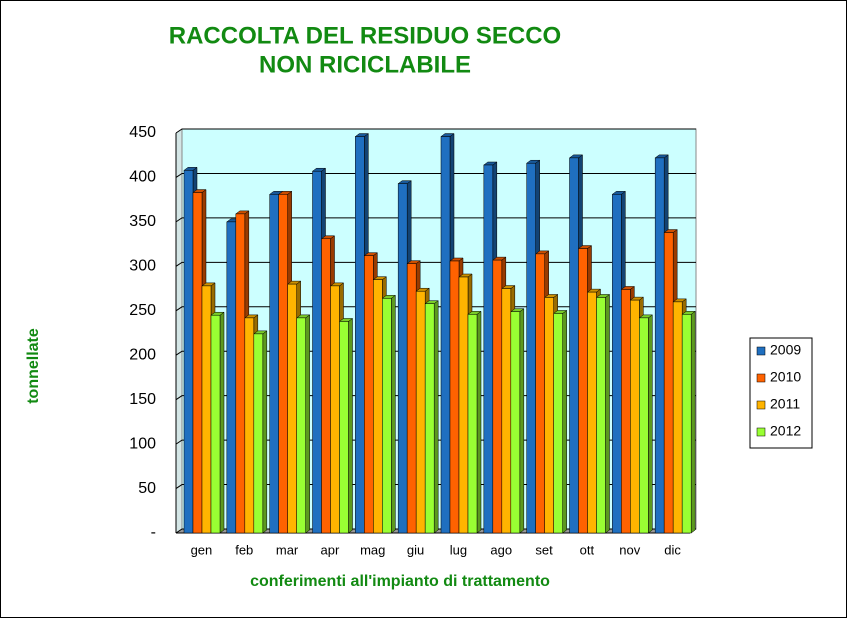 This screenshot has height=619, width=848. Describe the element at coordinates (785, 350) in the screenshot. I see `legend-label: 2009` at that location.